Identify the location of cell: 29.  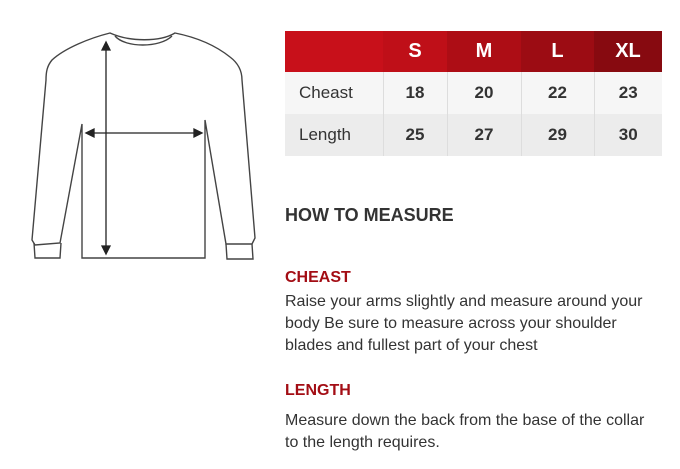
(558, 135).